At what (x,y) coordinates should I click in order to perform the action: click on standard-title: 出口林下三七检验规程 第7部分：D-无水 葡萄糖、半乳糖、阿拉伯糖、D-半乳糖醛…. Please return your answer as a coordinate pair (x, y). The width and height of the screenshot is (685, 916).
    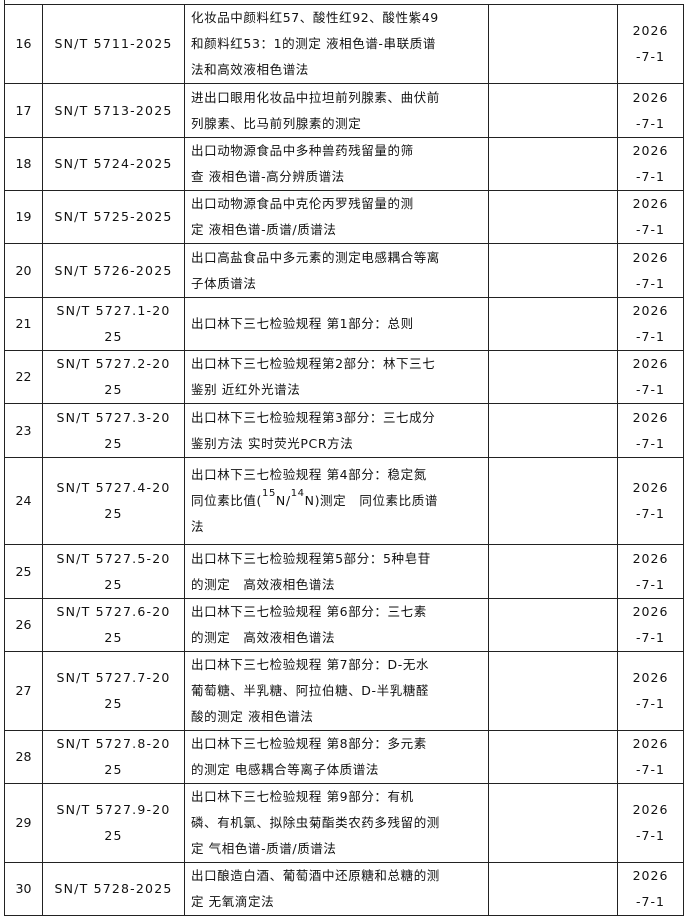
    Looking at the image, I should click on (336, 691).